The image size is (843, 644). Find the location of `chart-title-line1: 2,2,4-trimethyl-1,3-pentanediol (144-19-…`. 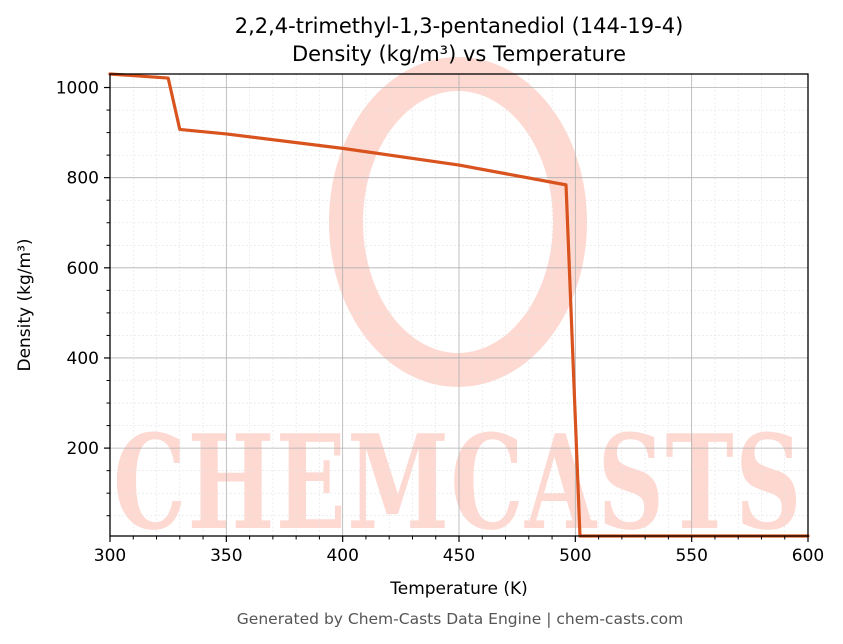

chart-title-line1: 2,2,4-trimethyl-1,3-pentanediol (144-19-… is located at coordinates (459, 26).